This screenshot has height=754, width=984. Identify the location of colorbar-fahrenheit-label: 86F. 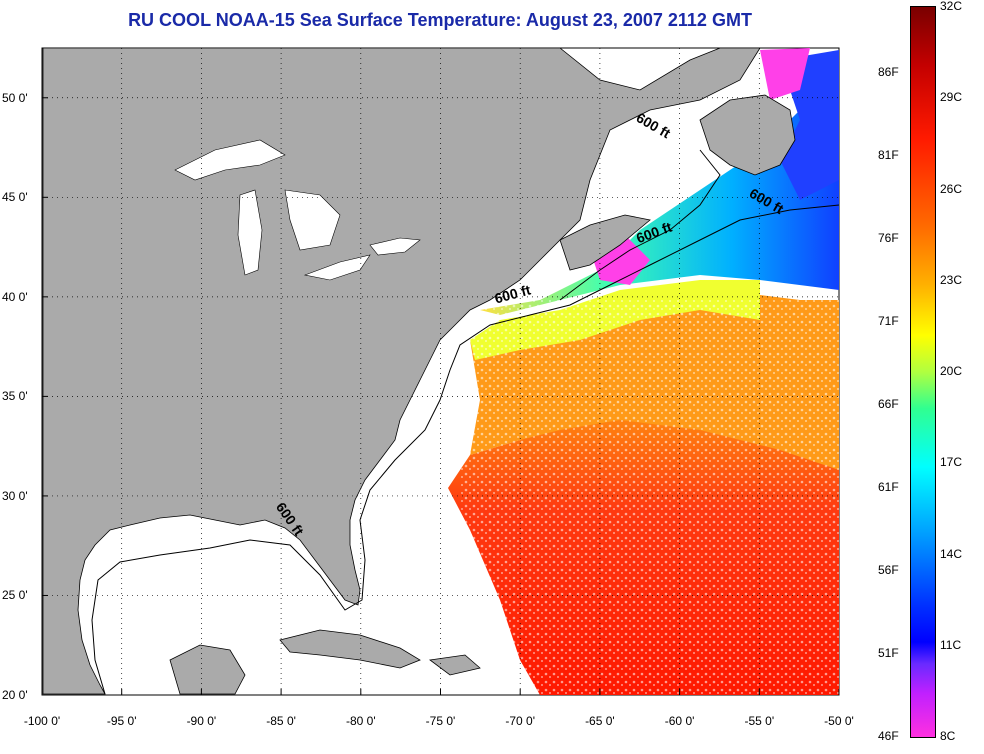
(888, 72).